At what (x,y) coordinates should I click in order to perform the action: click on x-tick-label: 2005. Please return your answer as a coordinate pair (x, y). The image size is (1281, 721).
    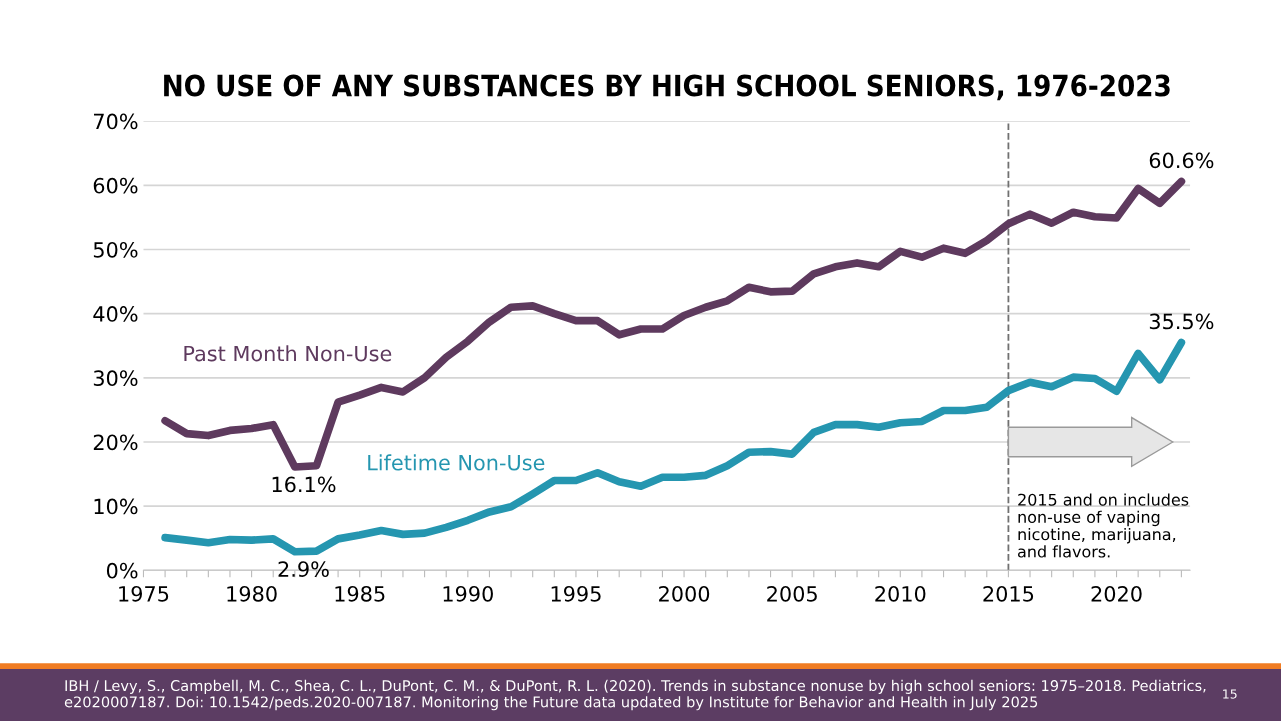
    Looking at the image, I should click on (792, 593).